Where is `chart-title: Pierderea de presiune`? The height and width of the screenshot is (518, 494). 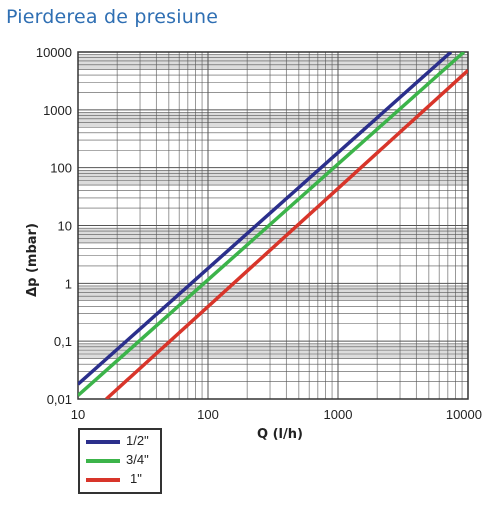
chart-title: Pierderea de presiune is located at coordinates (112, 17).